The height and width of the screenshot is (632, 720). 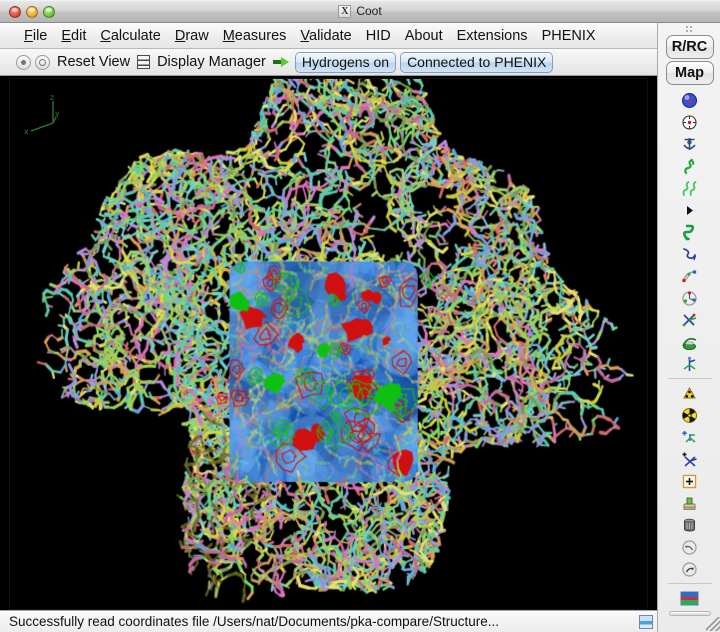 What do you see at coordinates (23, 62) in the screenshot?
I see `view-rotate-icon` at bounding box center [23, 62].